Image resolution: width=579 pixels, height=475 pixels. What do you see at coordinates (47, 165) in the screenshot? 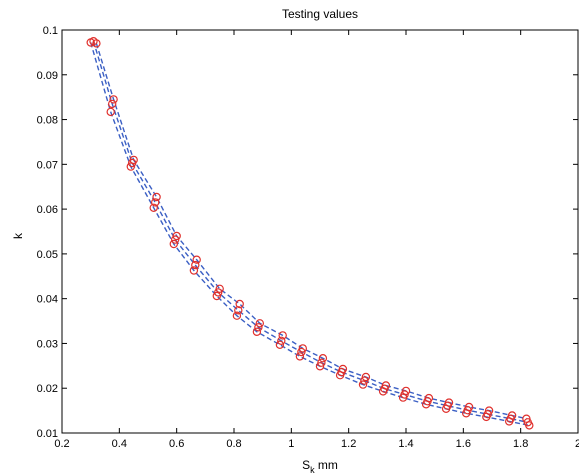
I see `y-tick-label: 0.07` at bounding box center [47, 165].